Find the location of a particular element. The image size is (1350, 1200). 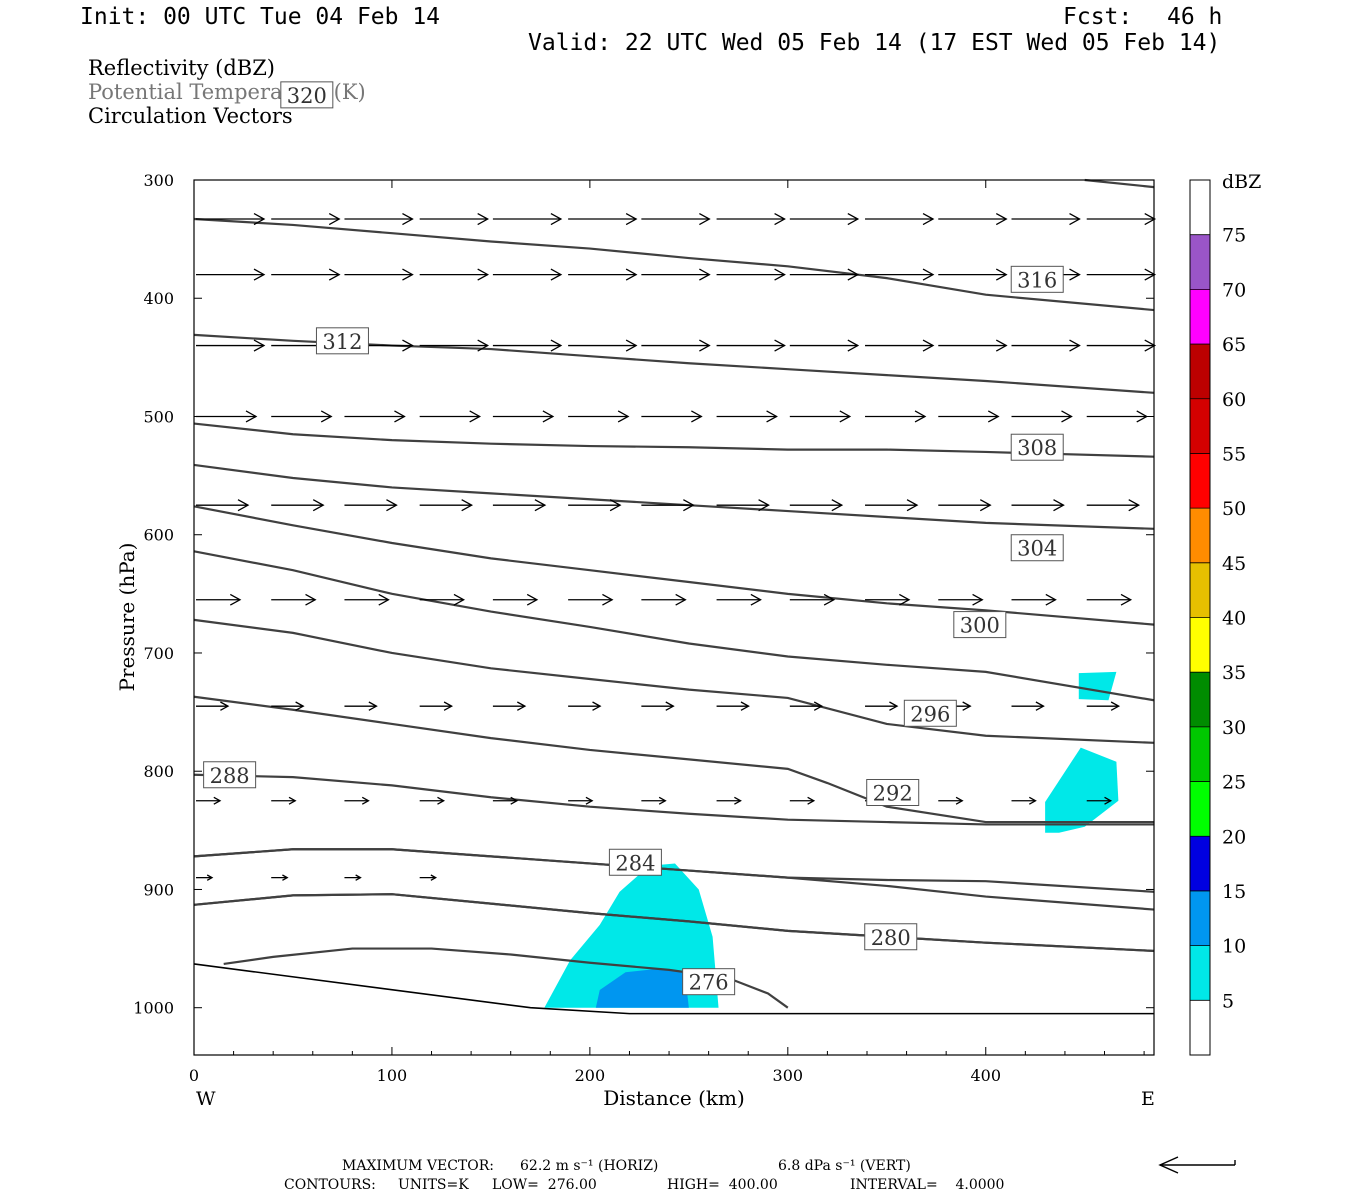

y-tick-label: 900 is located at coordinates (158, 889).